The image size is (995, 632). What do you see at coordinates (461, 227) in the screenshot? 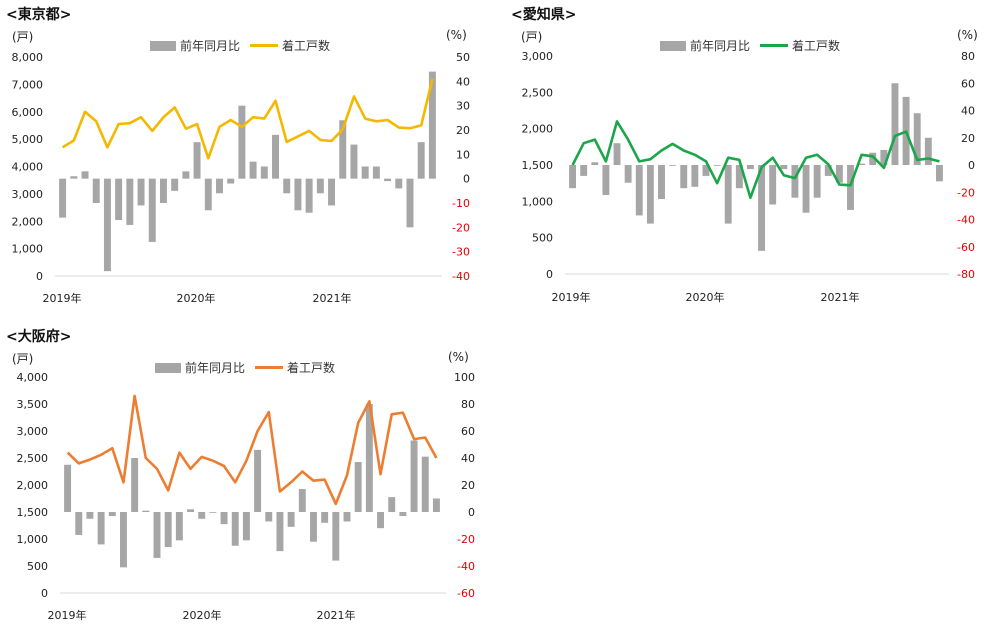
I see `right-tick-label: -20` at bounding box center [461, 227].